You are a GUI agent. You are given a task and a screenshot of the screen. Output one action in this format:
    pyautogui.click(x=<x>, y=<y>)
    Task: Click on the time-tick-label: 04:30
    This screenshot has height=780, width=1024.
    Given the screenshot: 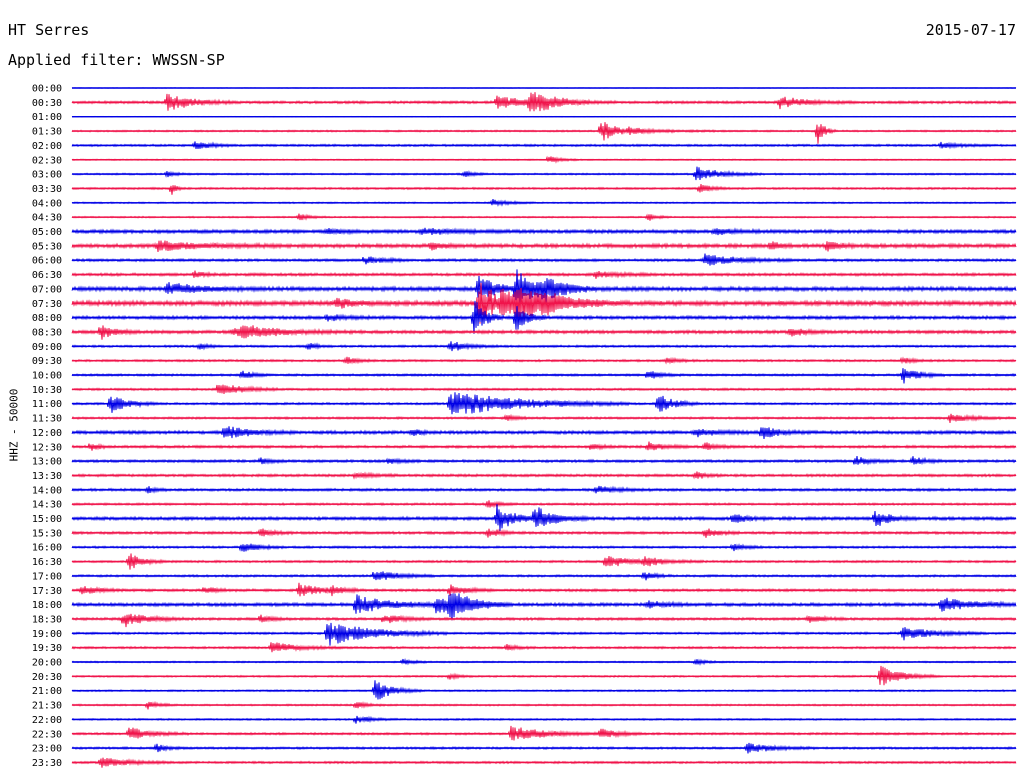 What is the action you would take?
    pyautogui.click(x=47, y=218)
    